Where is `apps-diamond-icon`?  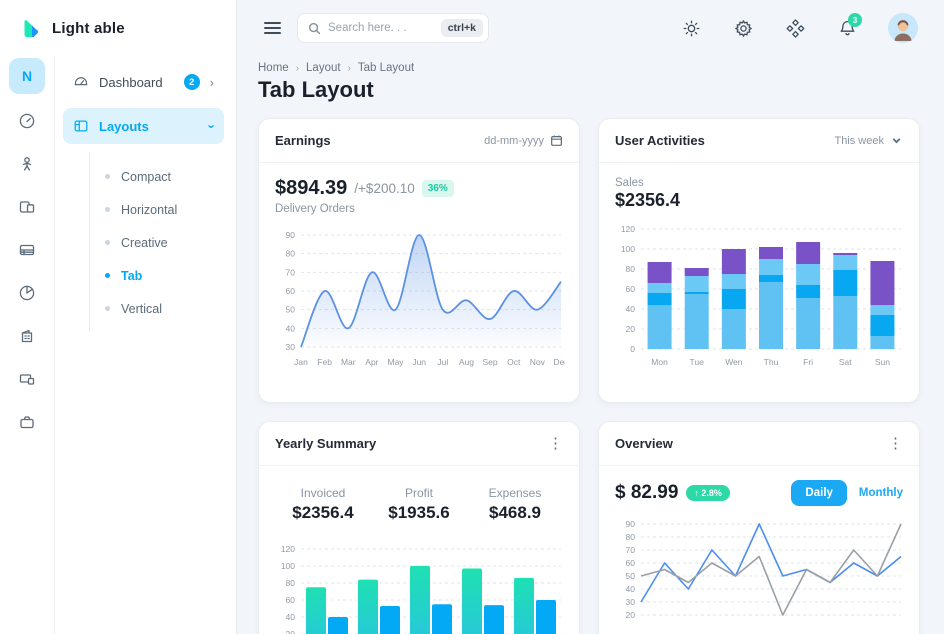
apps-diamond-icon is located at coordinates (795, 28).